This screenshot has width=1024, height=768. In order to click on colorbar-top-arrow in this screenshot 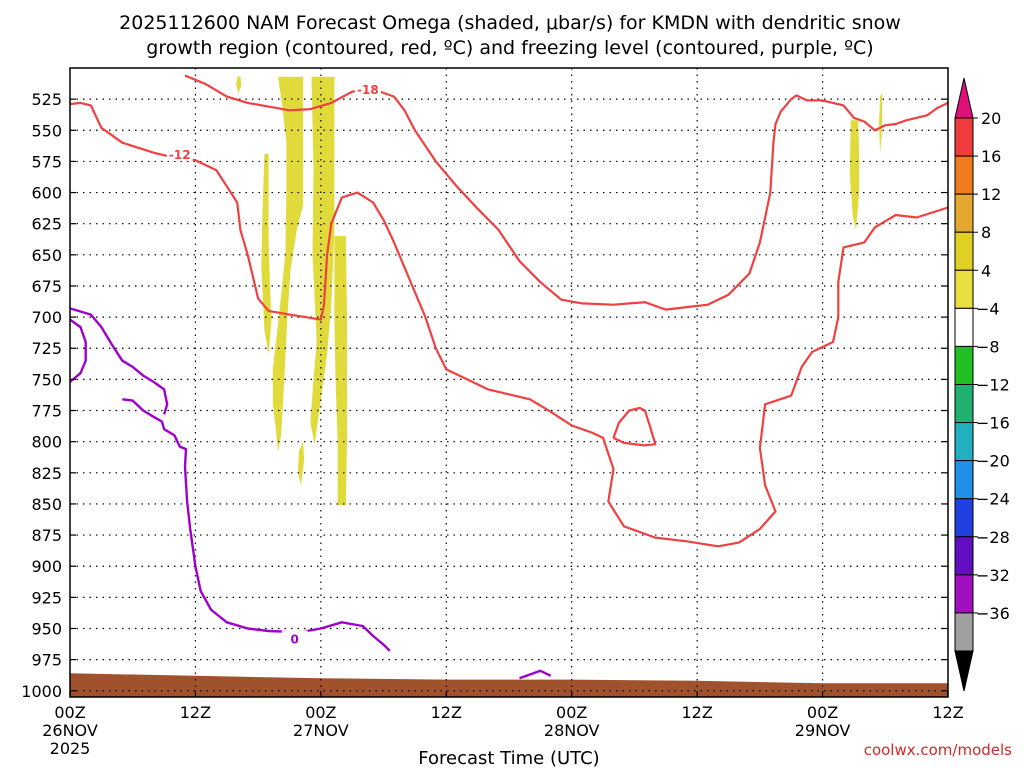, I will do `click(964, 98)`.